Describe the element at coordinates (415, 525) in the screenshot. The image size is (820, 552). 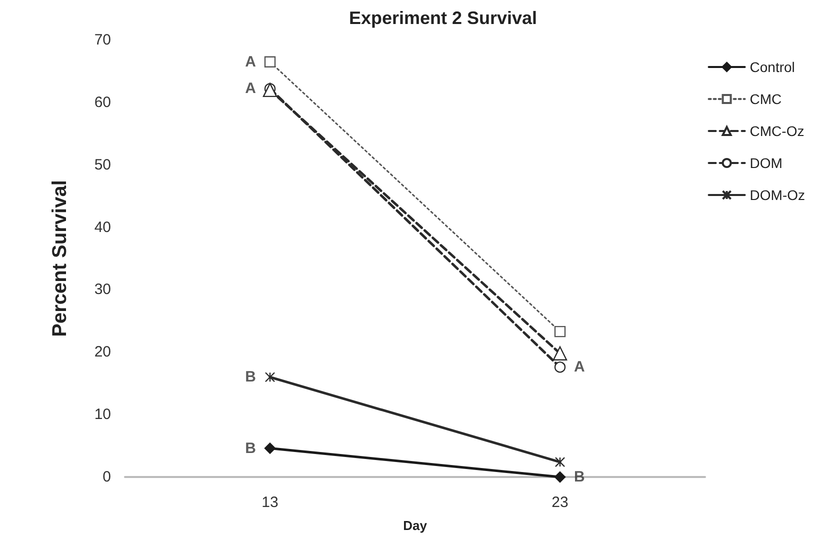
I see `x-axis-title: Day` at that location.